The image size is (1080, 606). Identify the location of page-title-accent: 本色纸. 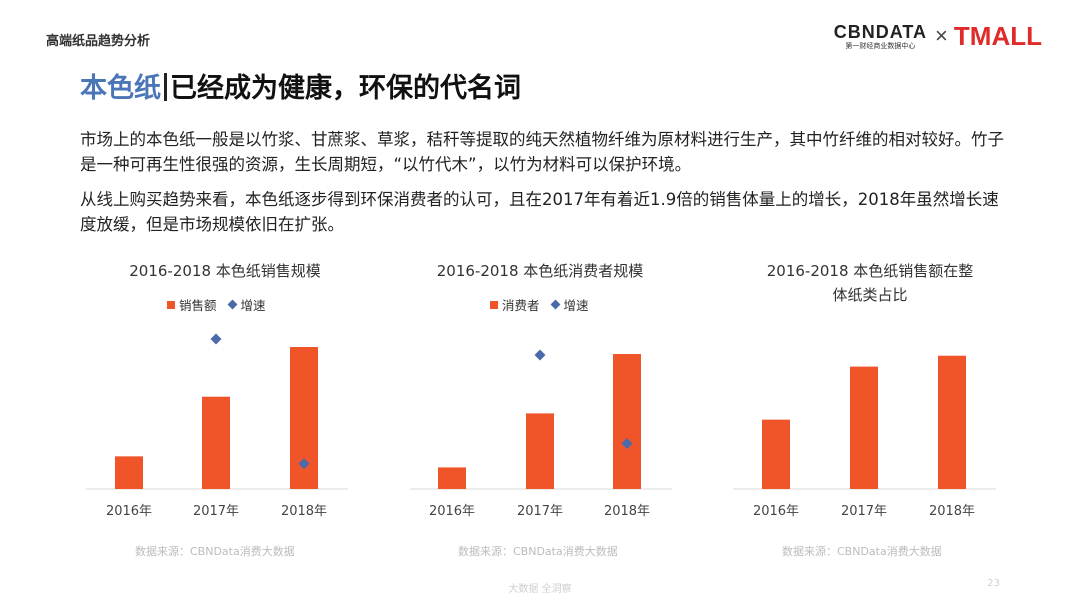
(120, 88).